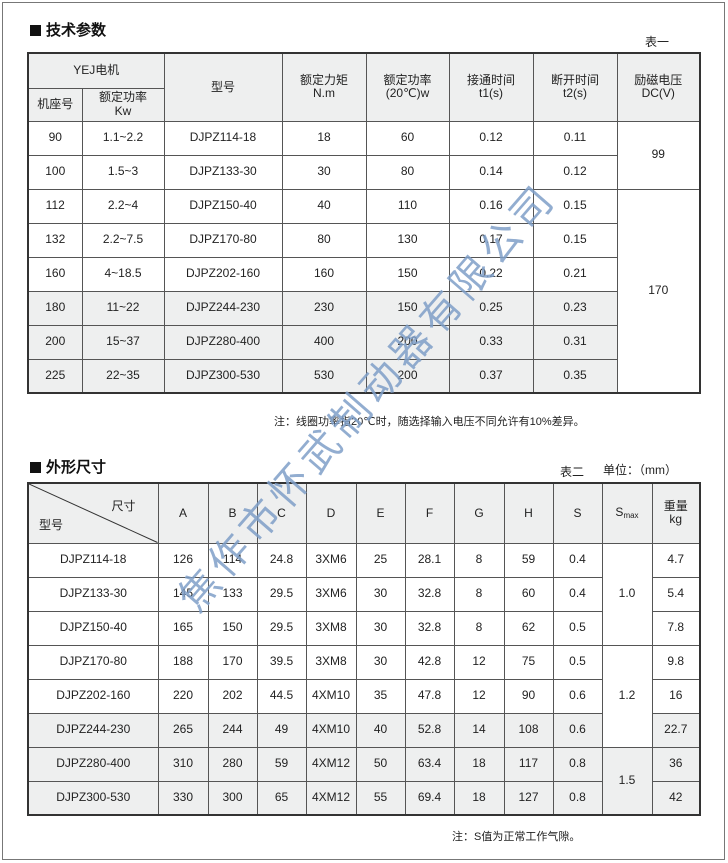 This screenshot has height=863, width=728. I want to click on cell-c: 39.5, so click(281, 662).